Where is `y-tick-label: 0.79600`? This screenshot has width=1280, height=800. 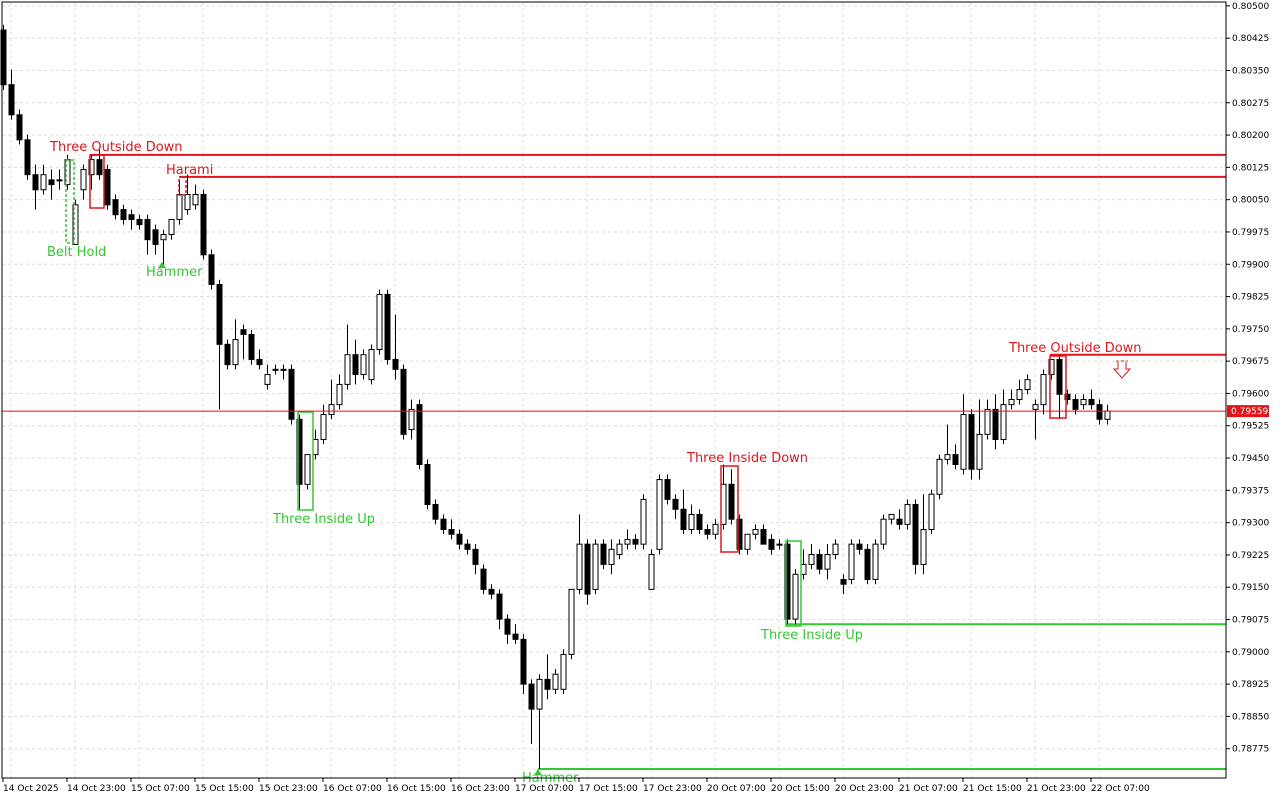
y-tick-label: 0.79600 is located at coordinates (1250, 394).